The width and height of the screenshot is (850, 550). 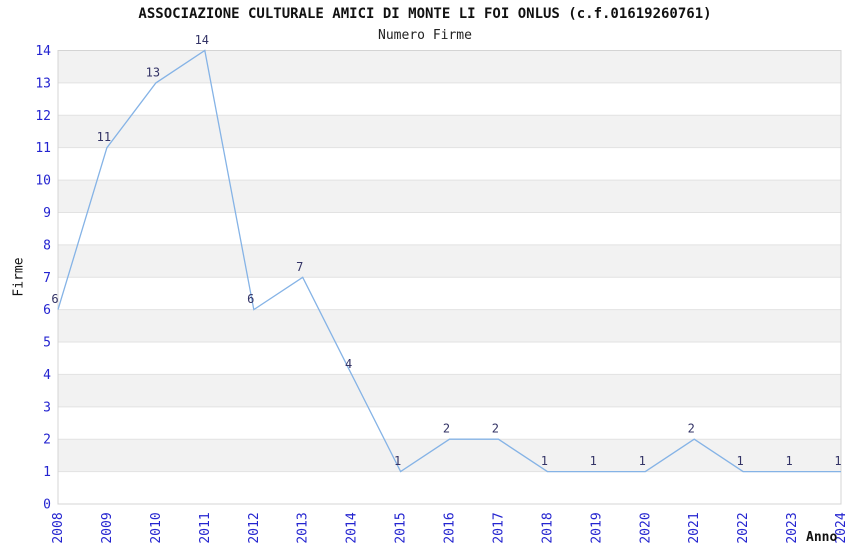 I want to click on x-tick-label: 2011, so click(x=205, y=527).